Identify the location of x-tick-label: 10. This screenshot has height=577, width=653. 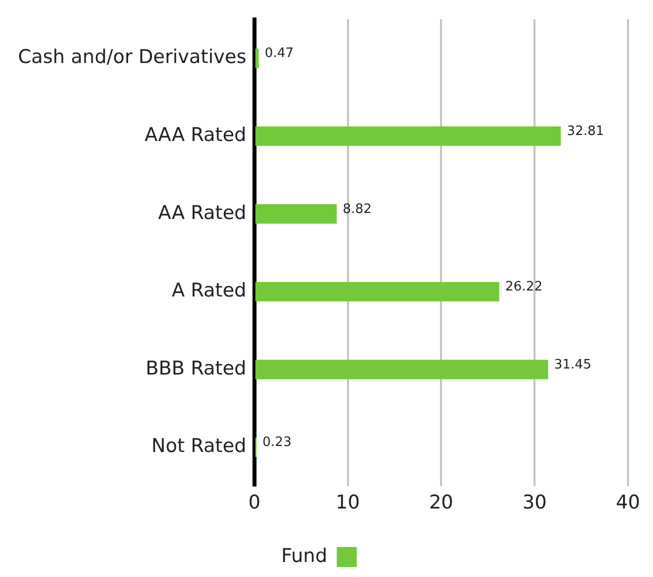
(348, 503).